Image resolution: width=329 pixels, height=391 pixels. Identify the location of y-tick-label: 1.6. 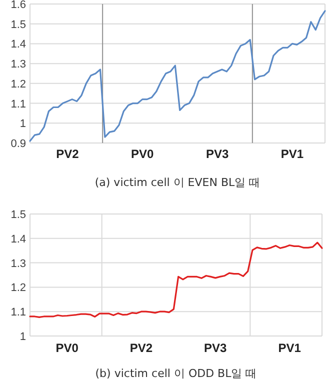
(18, 5).